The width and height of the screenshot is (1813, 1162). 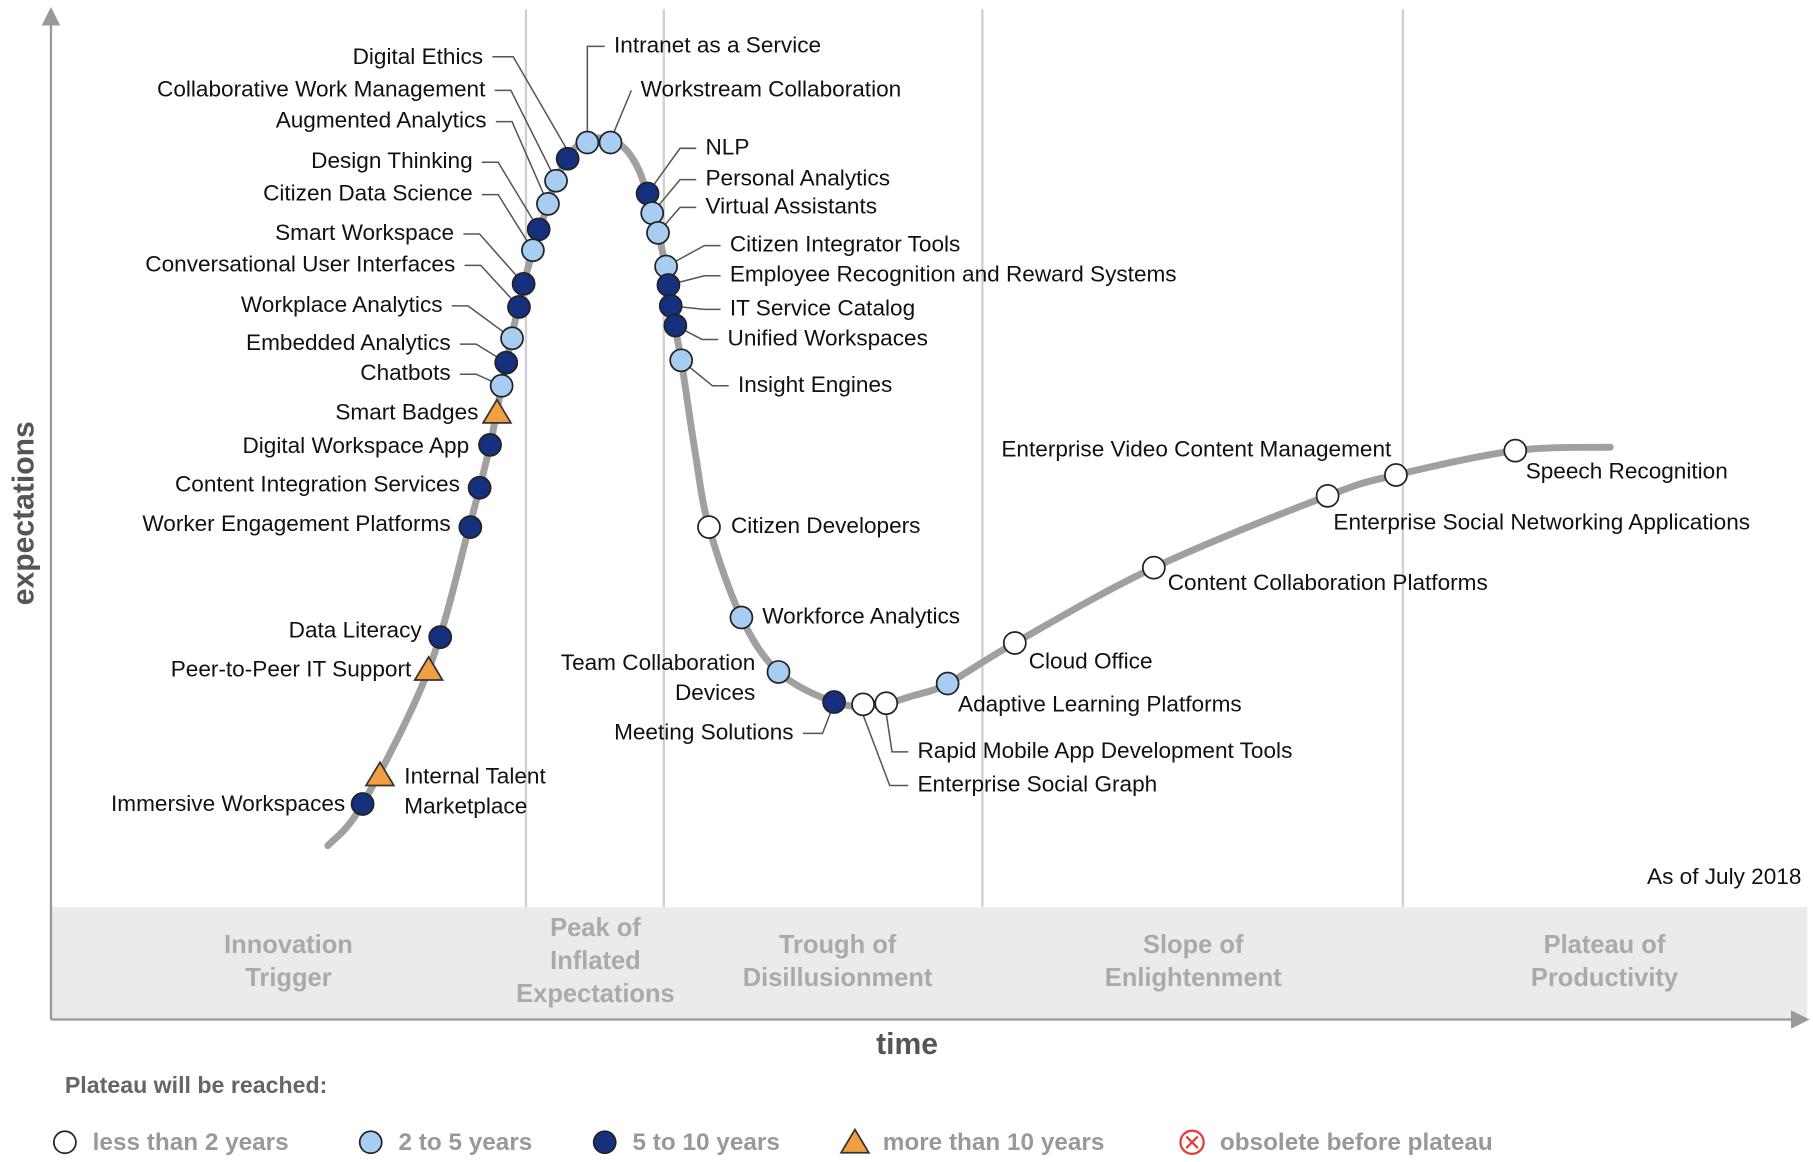 I want to click on item-label: Workforce Analytics, so click(x=861, y=615).